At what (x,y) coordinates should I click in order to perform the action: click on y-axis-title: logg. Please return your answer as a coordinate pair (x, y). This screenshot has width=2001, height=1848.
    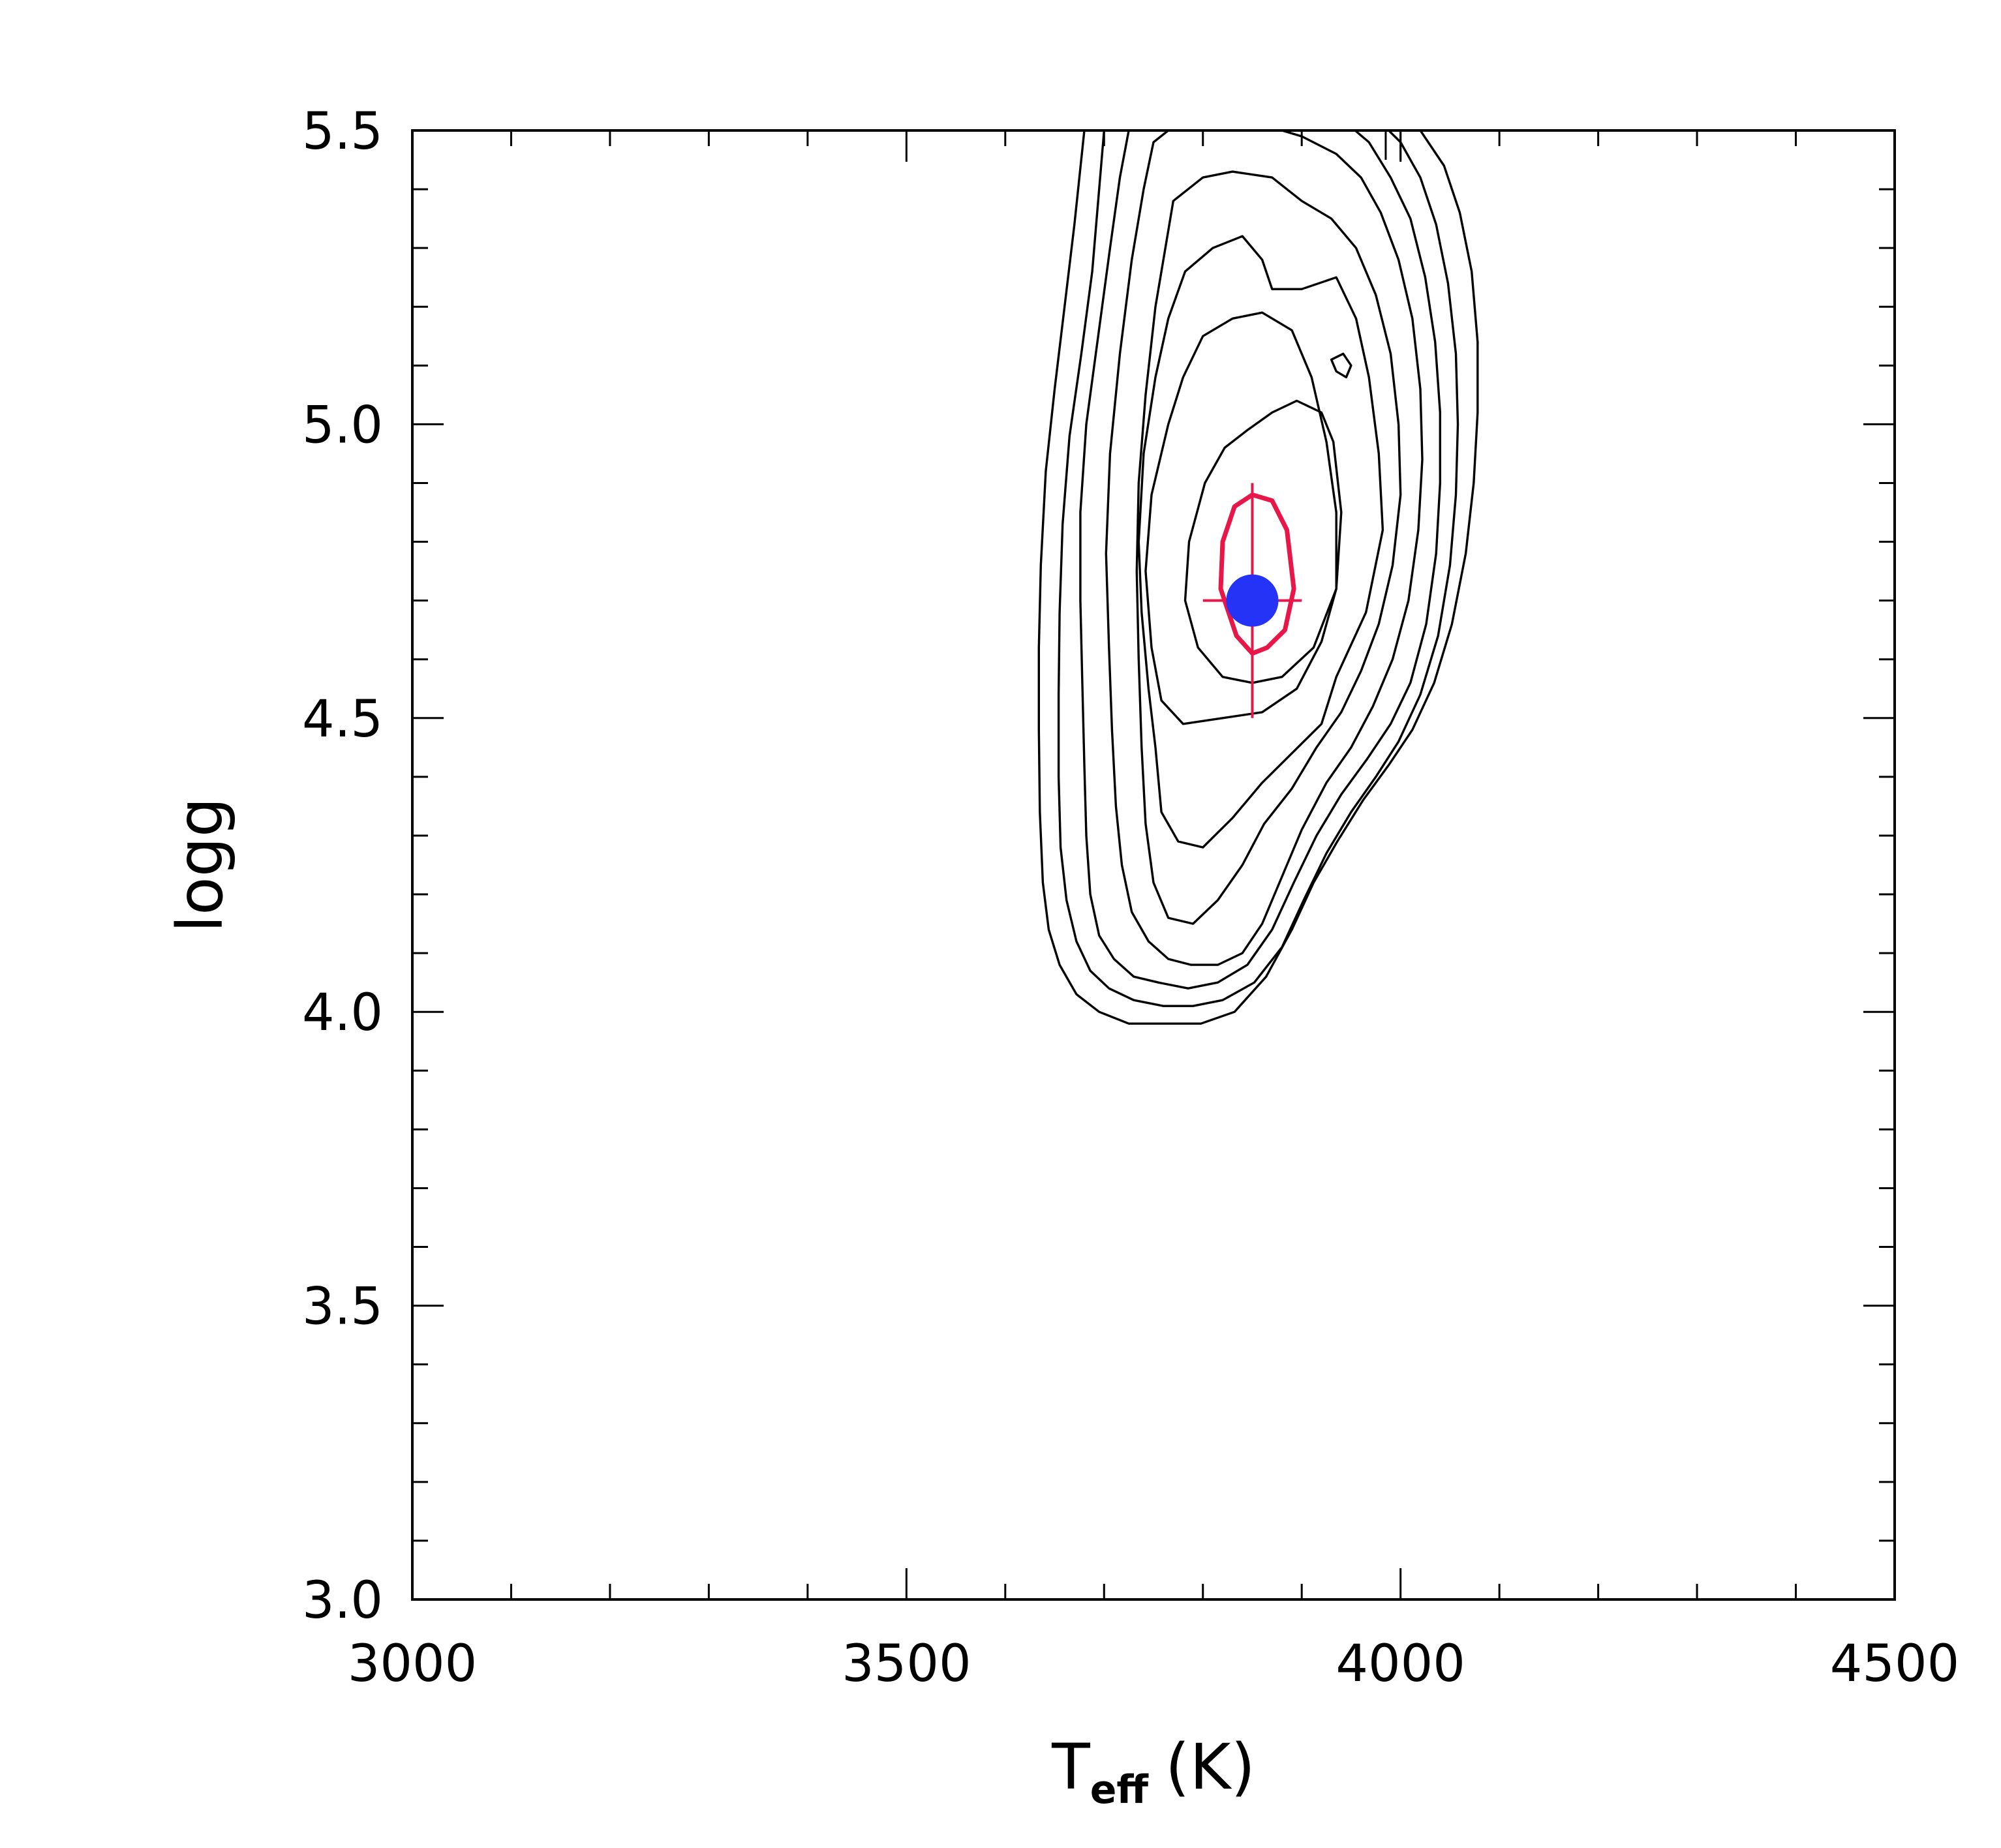
    Looking at the image, I should click on (201, 864).